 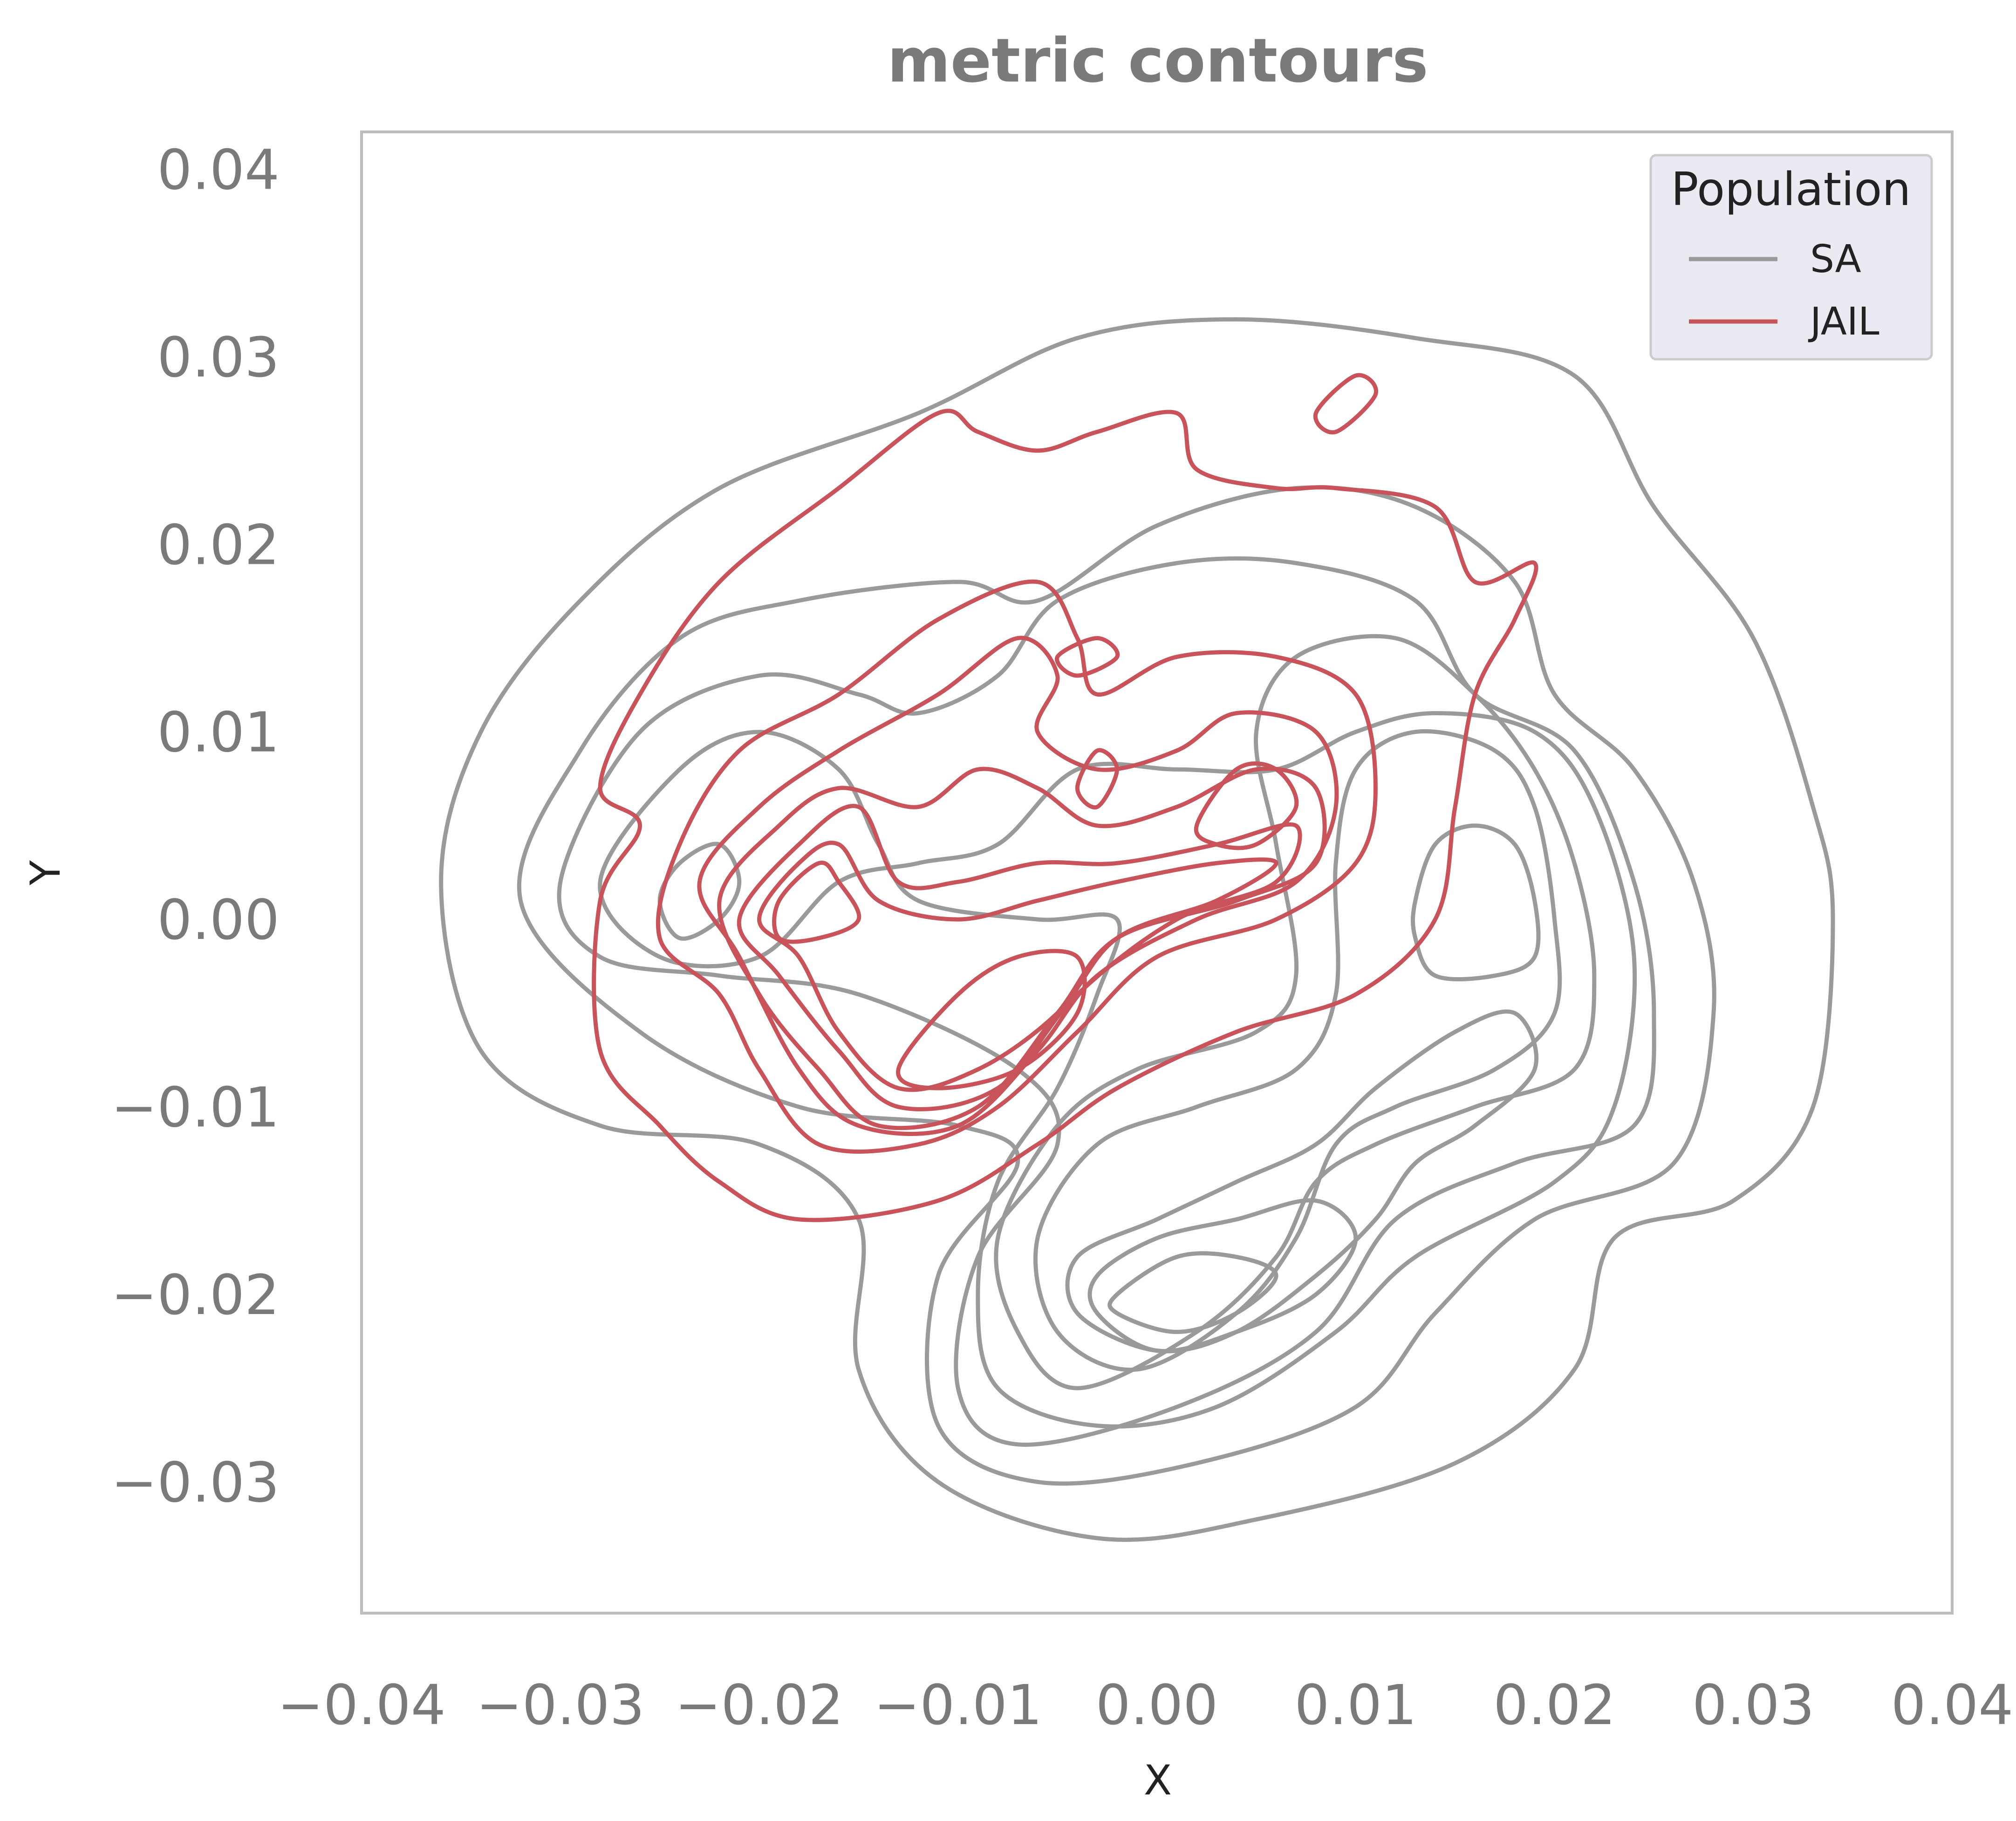 What do you see at coordinates (1554, 1705) in the screenshot?
I see `x-tick-label: 0.02` at bounding box center [1554, 1705].